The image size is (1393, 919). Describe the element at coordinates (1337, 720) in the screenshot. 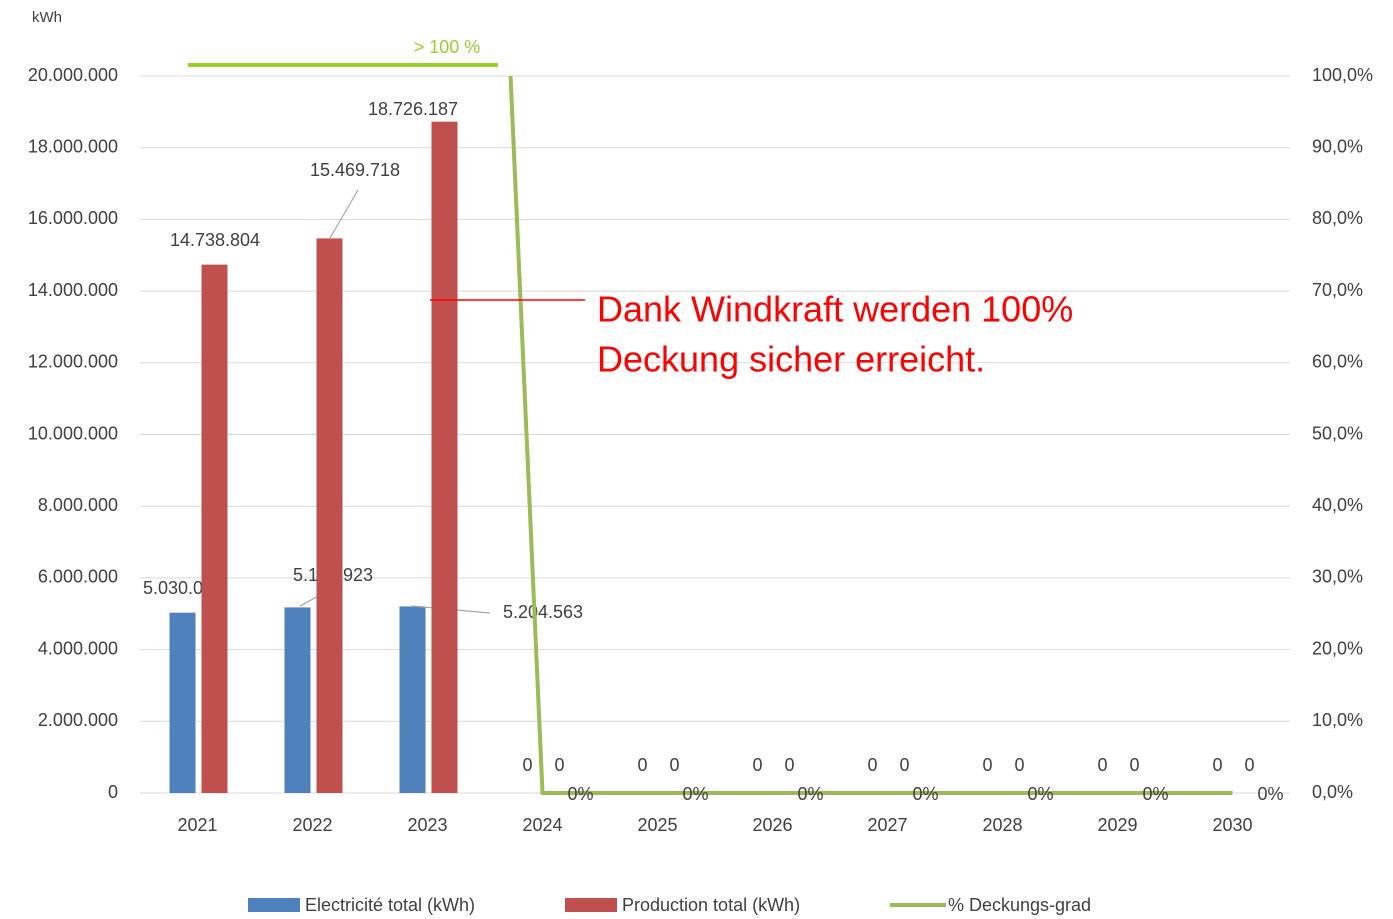

I see `y2-tick-label: 10,0%` at that location.